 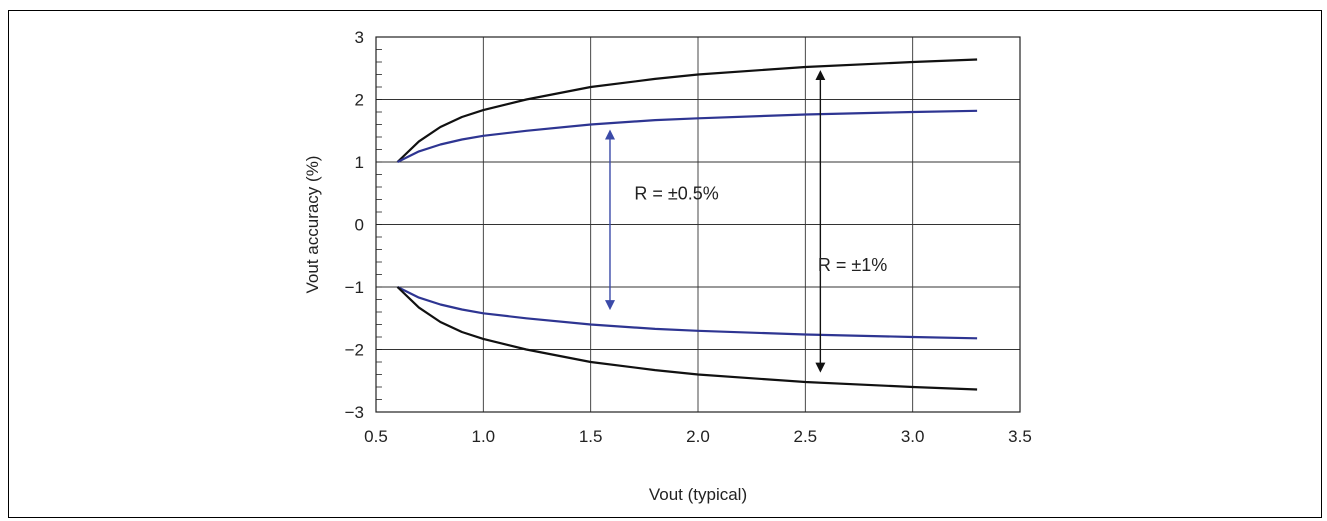 What do you see at coordinates (359, 37) in the screenshot?
I see `y-tick-label: 3` at bounding box center [359, 37].